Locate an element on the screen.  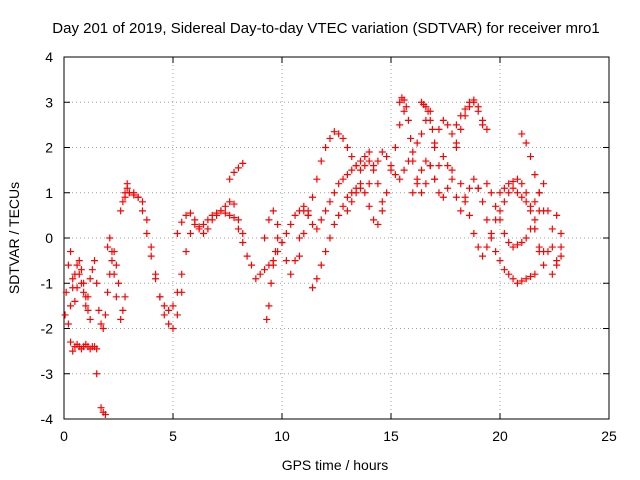
x-tick-label: 5 is located at coordinates (173, 436).